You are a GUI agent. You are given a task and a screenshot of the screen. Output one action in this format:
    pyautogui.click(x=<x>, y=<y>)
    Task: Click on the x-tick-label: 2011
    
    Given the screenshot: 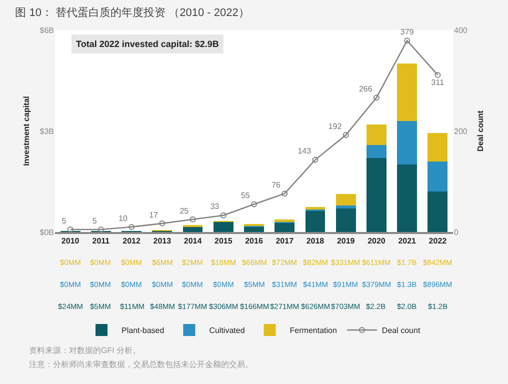 What is the action you would take?
    pyautogui.click(x=101, y=241)
    